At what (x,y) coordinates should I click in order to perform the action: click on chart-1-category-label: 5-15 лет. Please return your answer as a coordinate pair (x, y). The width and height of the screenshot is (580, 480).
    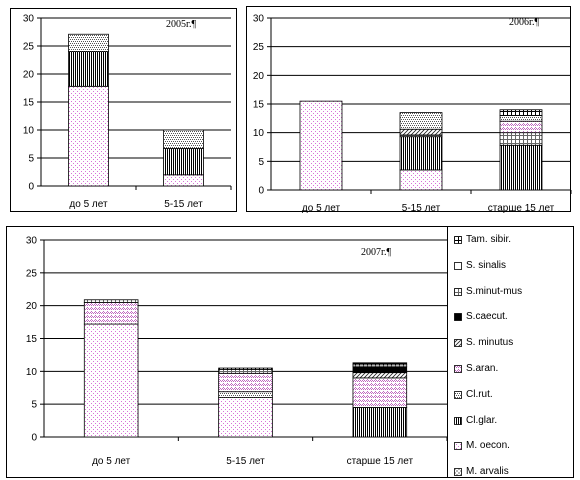
    Looking at the image, I should click on (421, 208).